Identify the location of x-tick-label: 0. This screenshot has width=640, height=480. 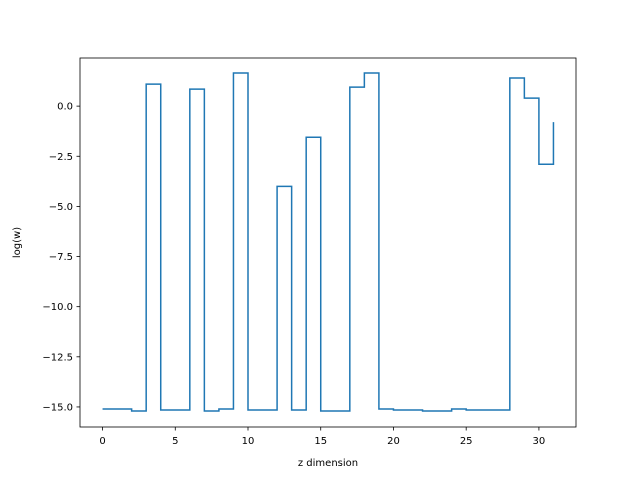
(102, 441).